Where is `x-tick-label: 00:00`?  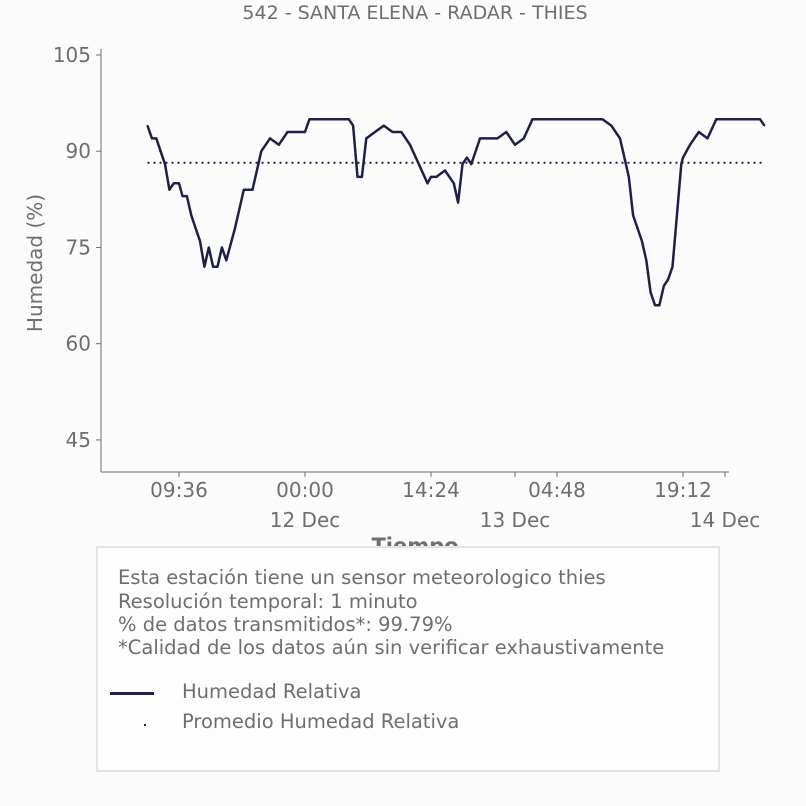 x-tick-label: 00:00 is located at coordinates (305, 490).